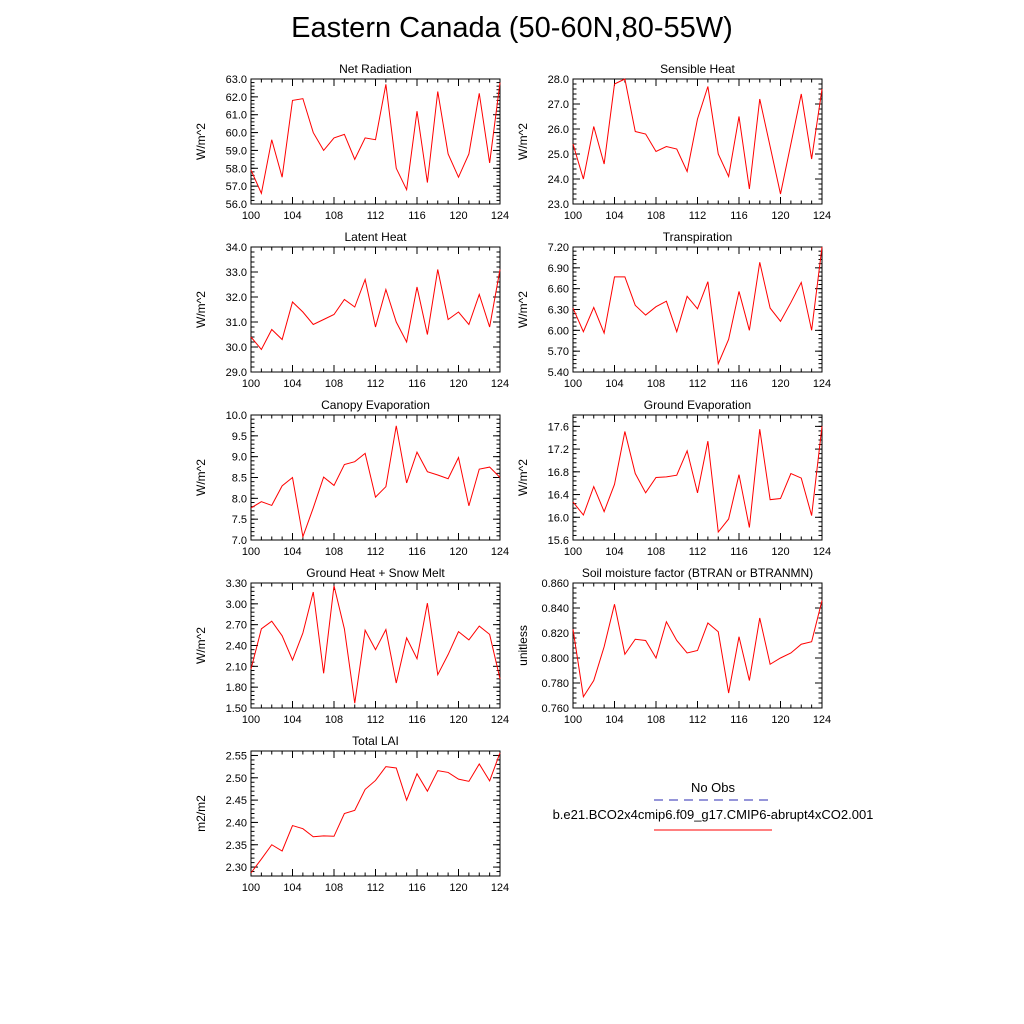 The height and width of the screenshot is (1024, 1024). I want to click on y-tick-label: 63.0, so click(236, 80).